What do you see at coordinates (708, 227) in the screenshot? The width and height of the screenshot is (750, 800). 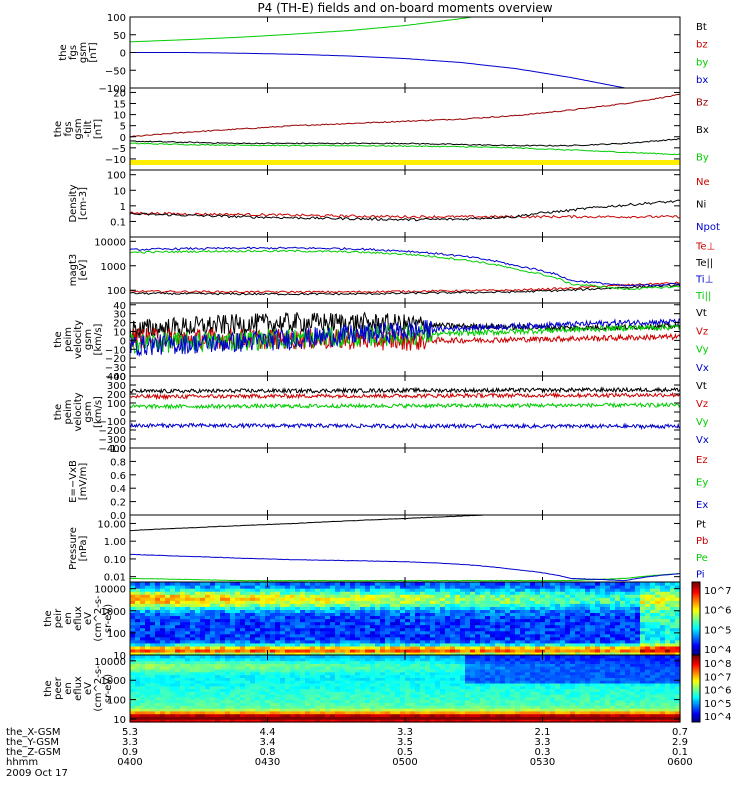 I see `legend-Npot: Npot` at bounding box center [708, 227].